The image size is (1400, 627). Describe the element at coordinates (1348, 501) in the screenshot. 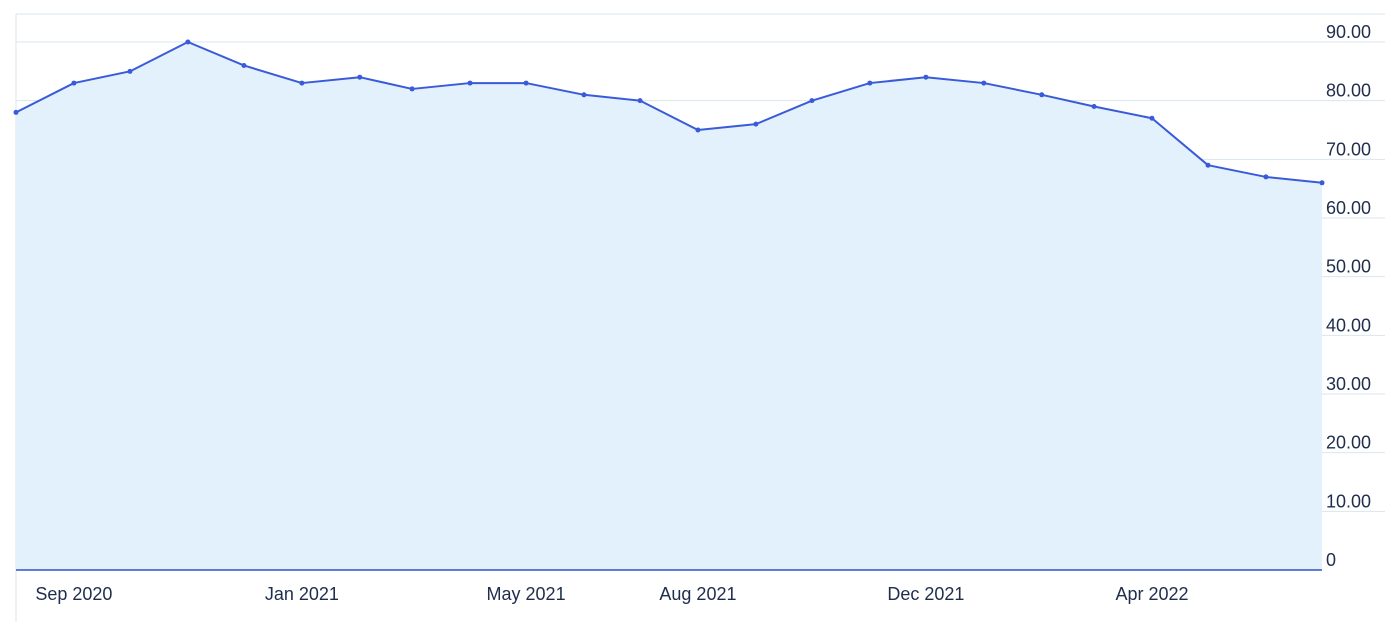

I see `y-tick-label: 10.00` at that location.